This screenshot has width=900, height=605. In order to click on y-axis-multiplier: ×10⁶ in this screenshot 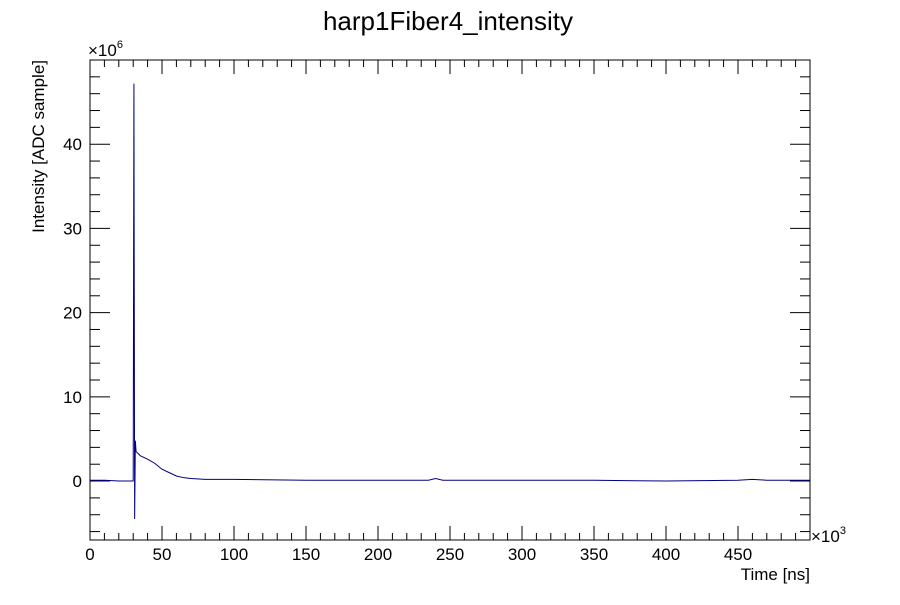, I will do `click(105, 49)`.